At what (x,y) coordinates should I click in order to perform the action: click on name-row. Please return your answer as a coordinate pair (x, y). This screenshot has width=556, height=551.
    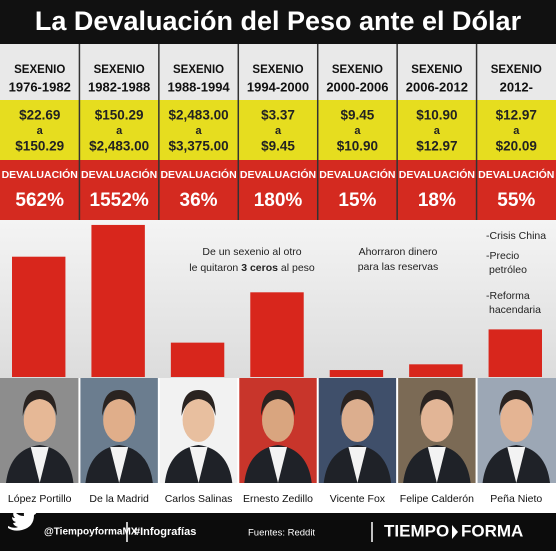
    Looking at the image, I should click on (278, 498).